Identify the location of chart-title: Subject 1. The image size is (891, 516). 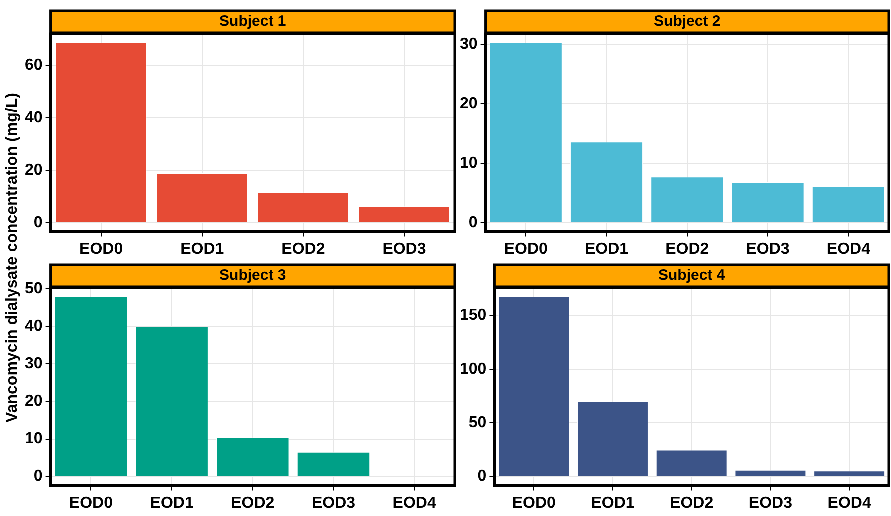
(253, 21).